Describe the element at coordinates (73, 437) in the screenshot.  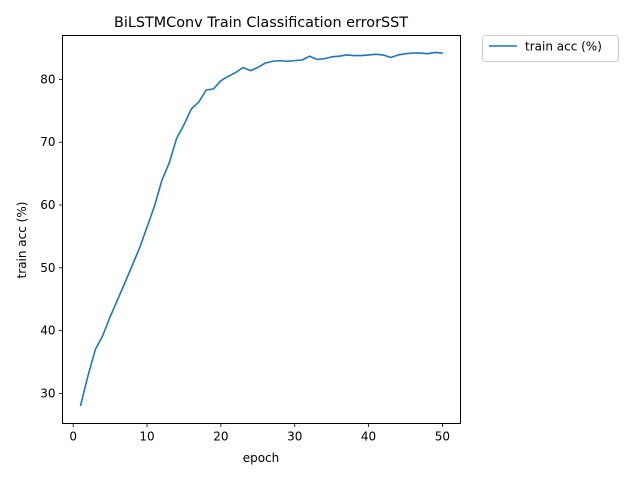
I see `x-tick-label: 0` at that location.